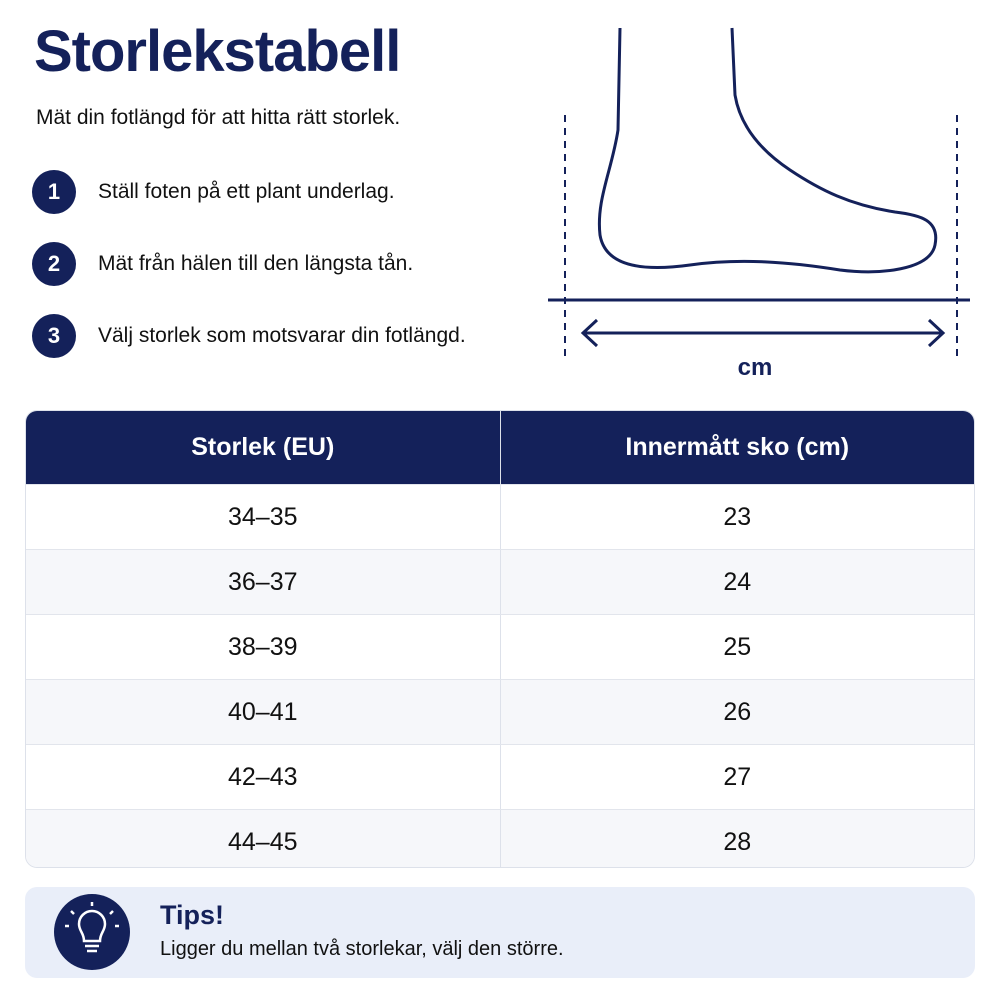  What do you see at coordinates (755, 367) in the screenshot?
I see `unit-label: cm` at bounding box center [755, 367].